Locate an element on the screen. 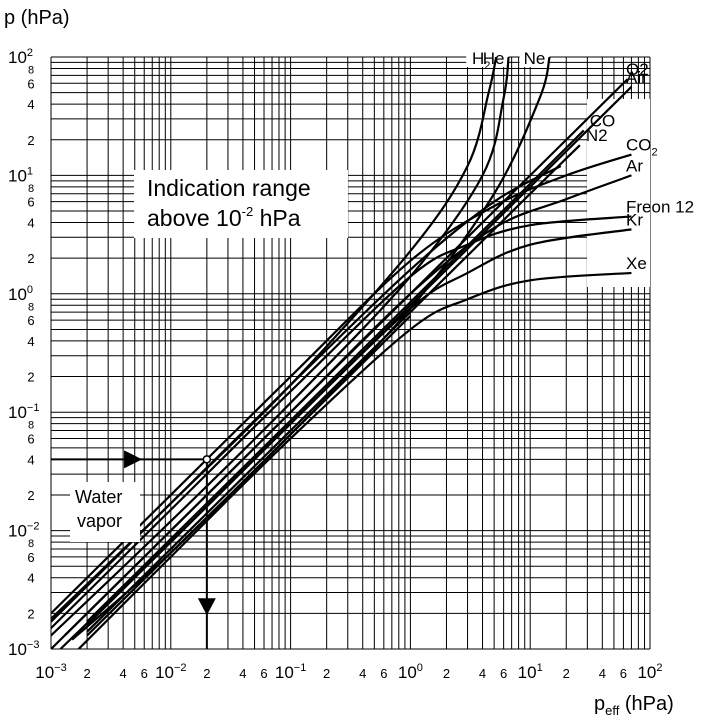 The image size is (718, 728). series-label-text: Ne is located at coordinates (535, 58).